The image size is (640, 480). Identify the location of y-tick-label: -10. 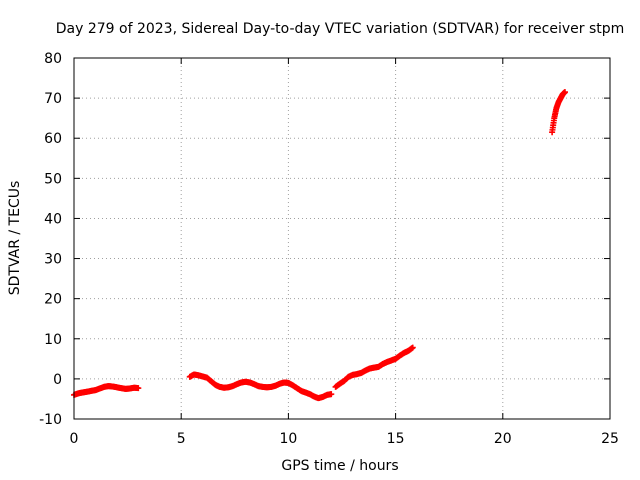
(50, 420).